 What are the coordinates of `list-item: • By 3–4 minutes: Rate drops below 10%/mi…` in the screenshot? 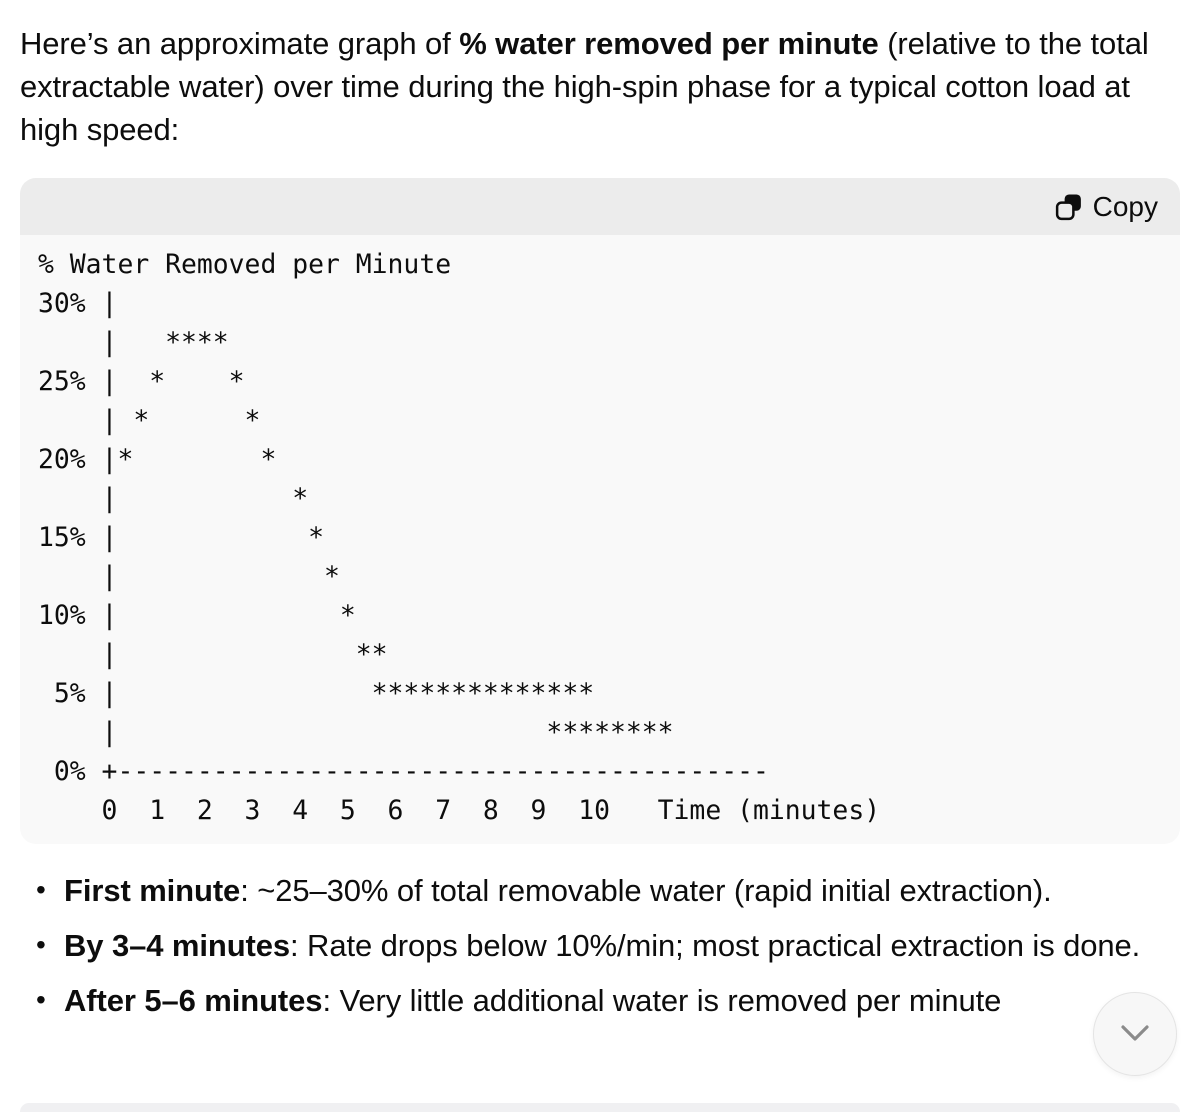 It's located at (600, 946).